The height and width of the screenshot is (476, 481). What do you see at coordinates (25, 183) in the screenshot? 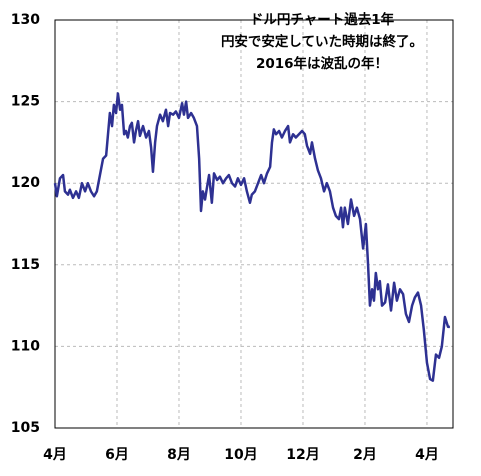
I see `y-tick-label: 120` at bounding box center [25, 183].